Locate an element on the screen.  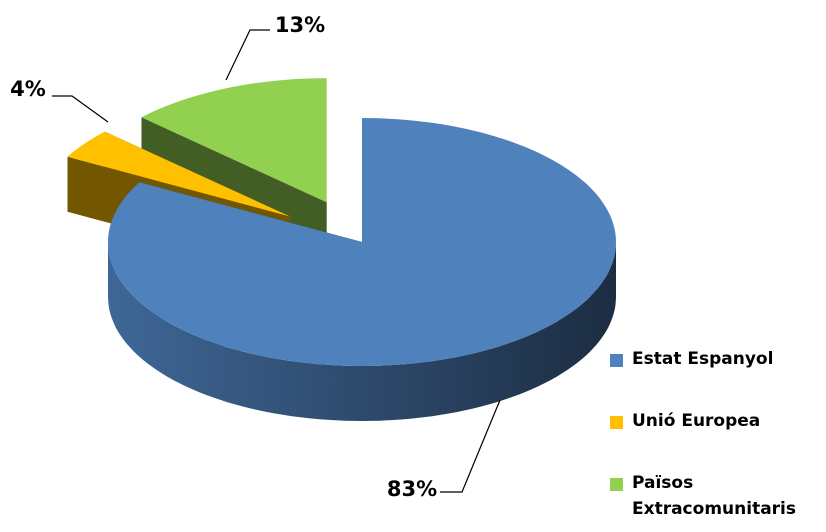
legend-item: Països Extracomunitaris is located at coordinates (715, 501).